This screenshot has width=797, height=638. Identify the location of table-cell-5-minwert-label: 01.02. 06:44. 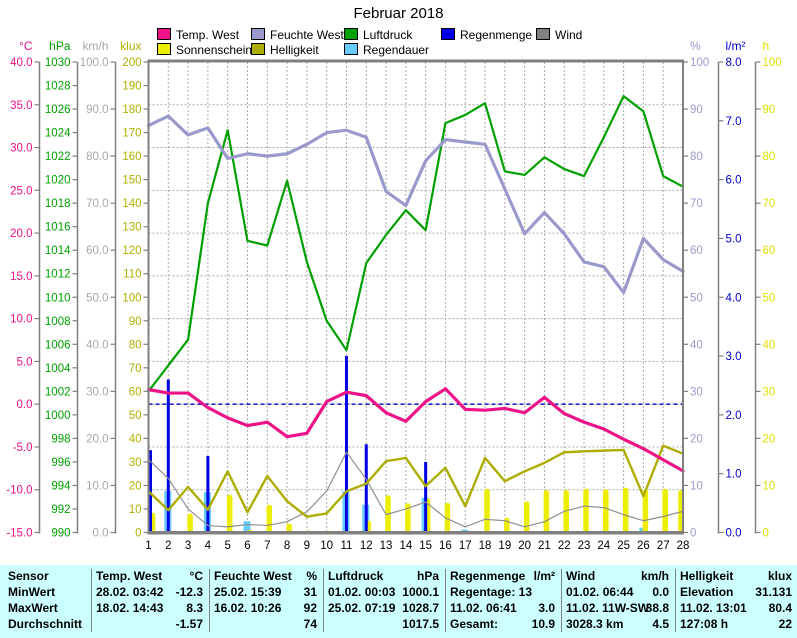
(600, 592).